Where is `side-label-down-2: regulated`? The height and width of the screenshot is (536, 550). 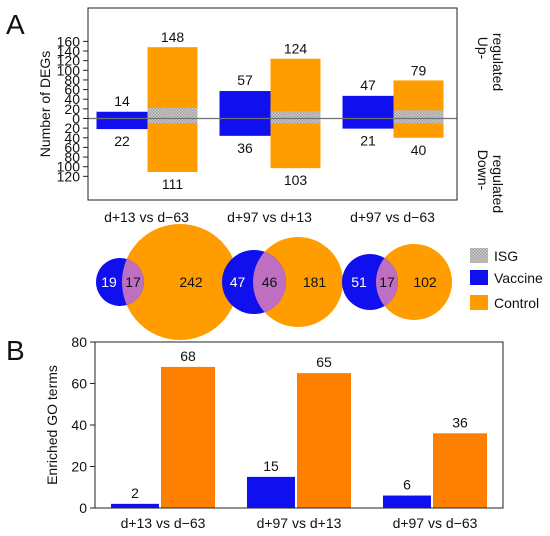
side-label-down-2: regulated is located at coordinates (498, 184).